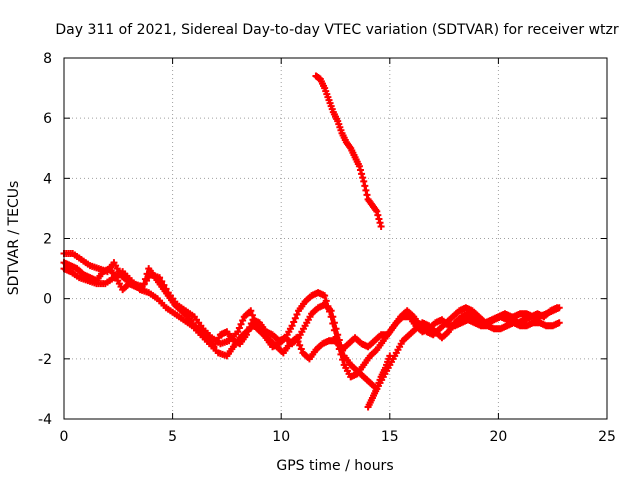  I want to click on y-axis-label: SDTVAR / TECUs, so click(14, 238).